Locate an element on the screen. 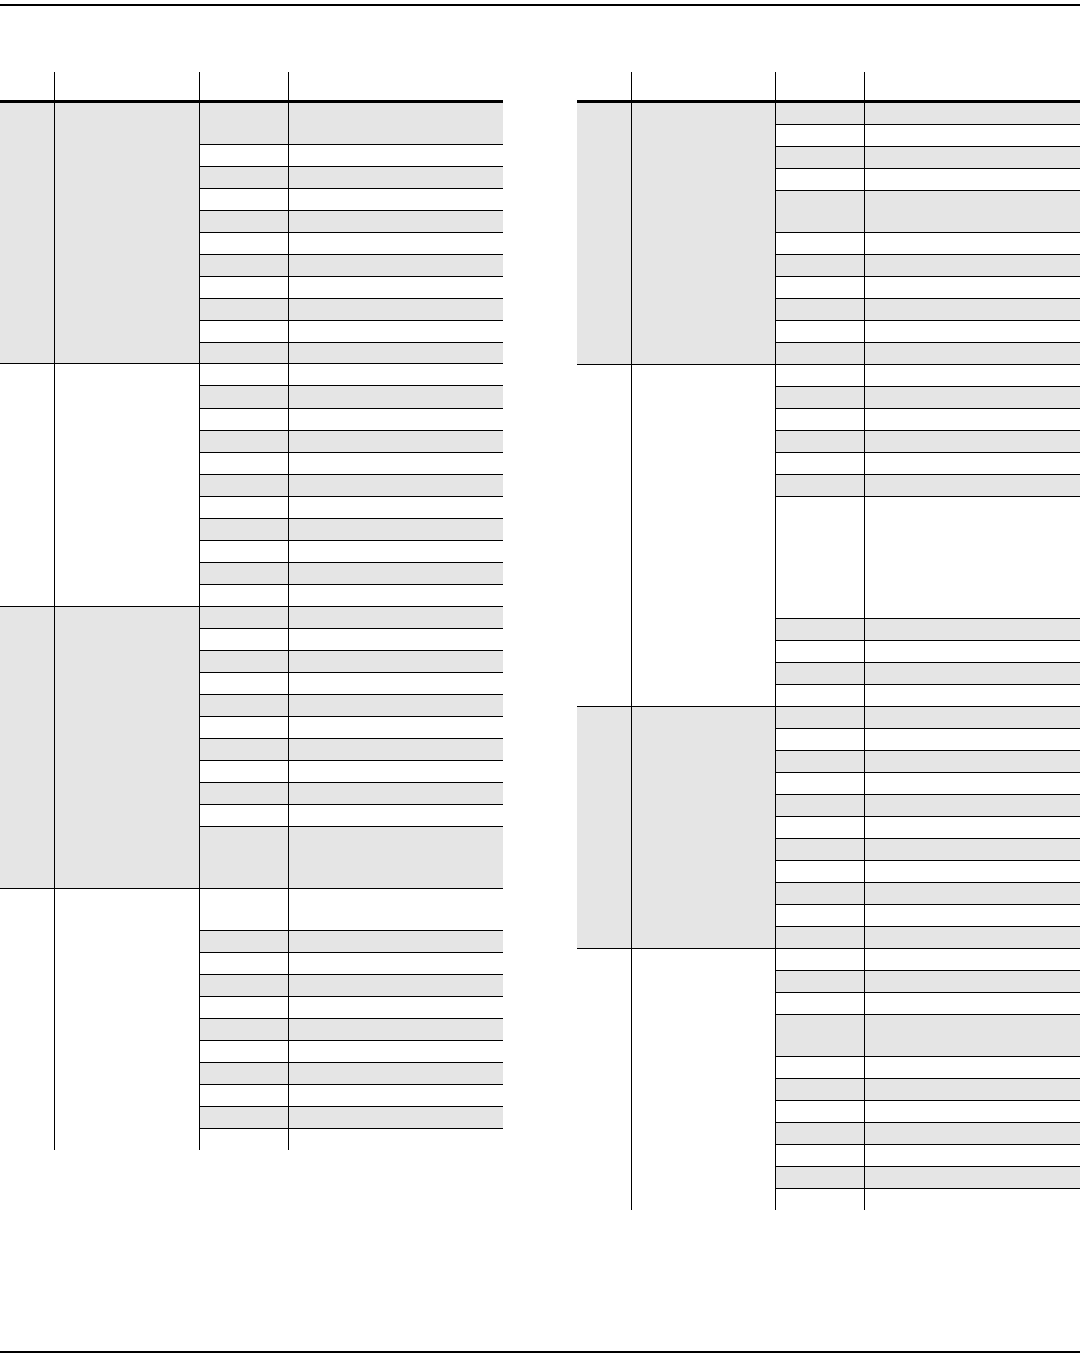 Image resolution: width=1080 pixels, height=1358 pixels. group-cell is located at coordinates (99, 747).